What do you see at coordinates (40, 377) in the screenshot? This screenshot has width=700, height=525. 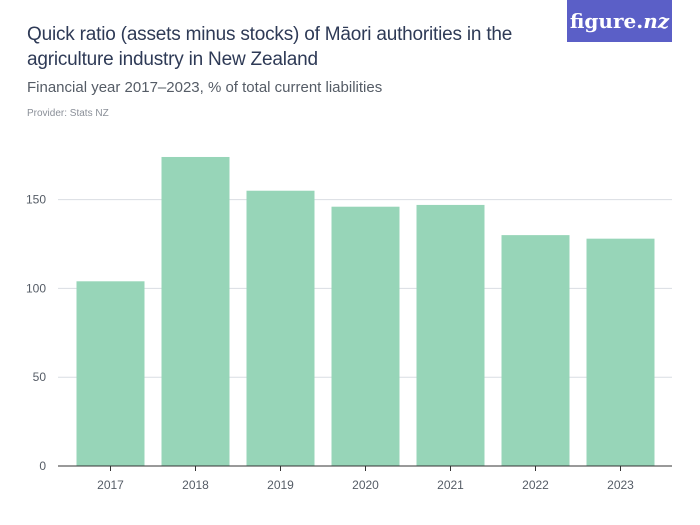 I see `y-tick-label: 50` at bounding box center [40, 377].